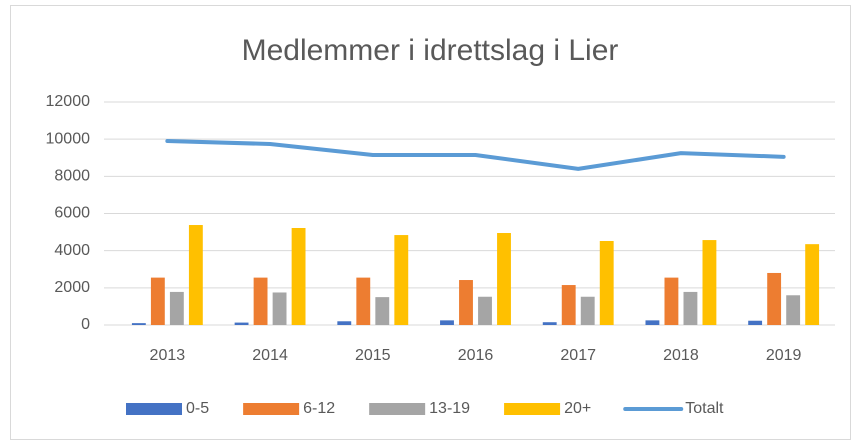 The width and height of the screenshot is (861, 445). What do you see at coordinates (430, 50) in the screenshot?
I see `chart-title: Medlemmer i idrettslag i Lier` at bounding box center [430, 50].